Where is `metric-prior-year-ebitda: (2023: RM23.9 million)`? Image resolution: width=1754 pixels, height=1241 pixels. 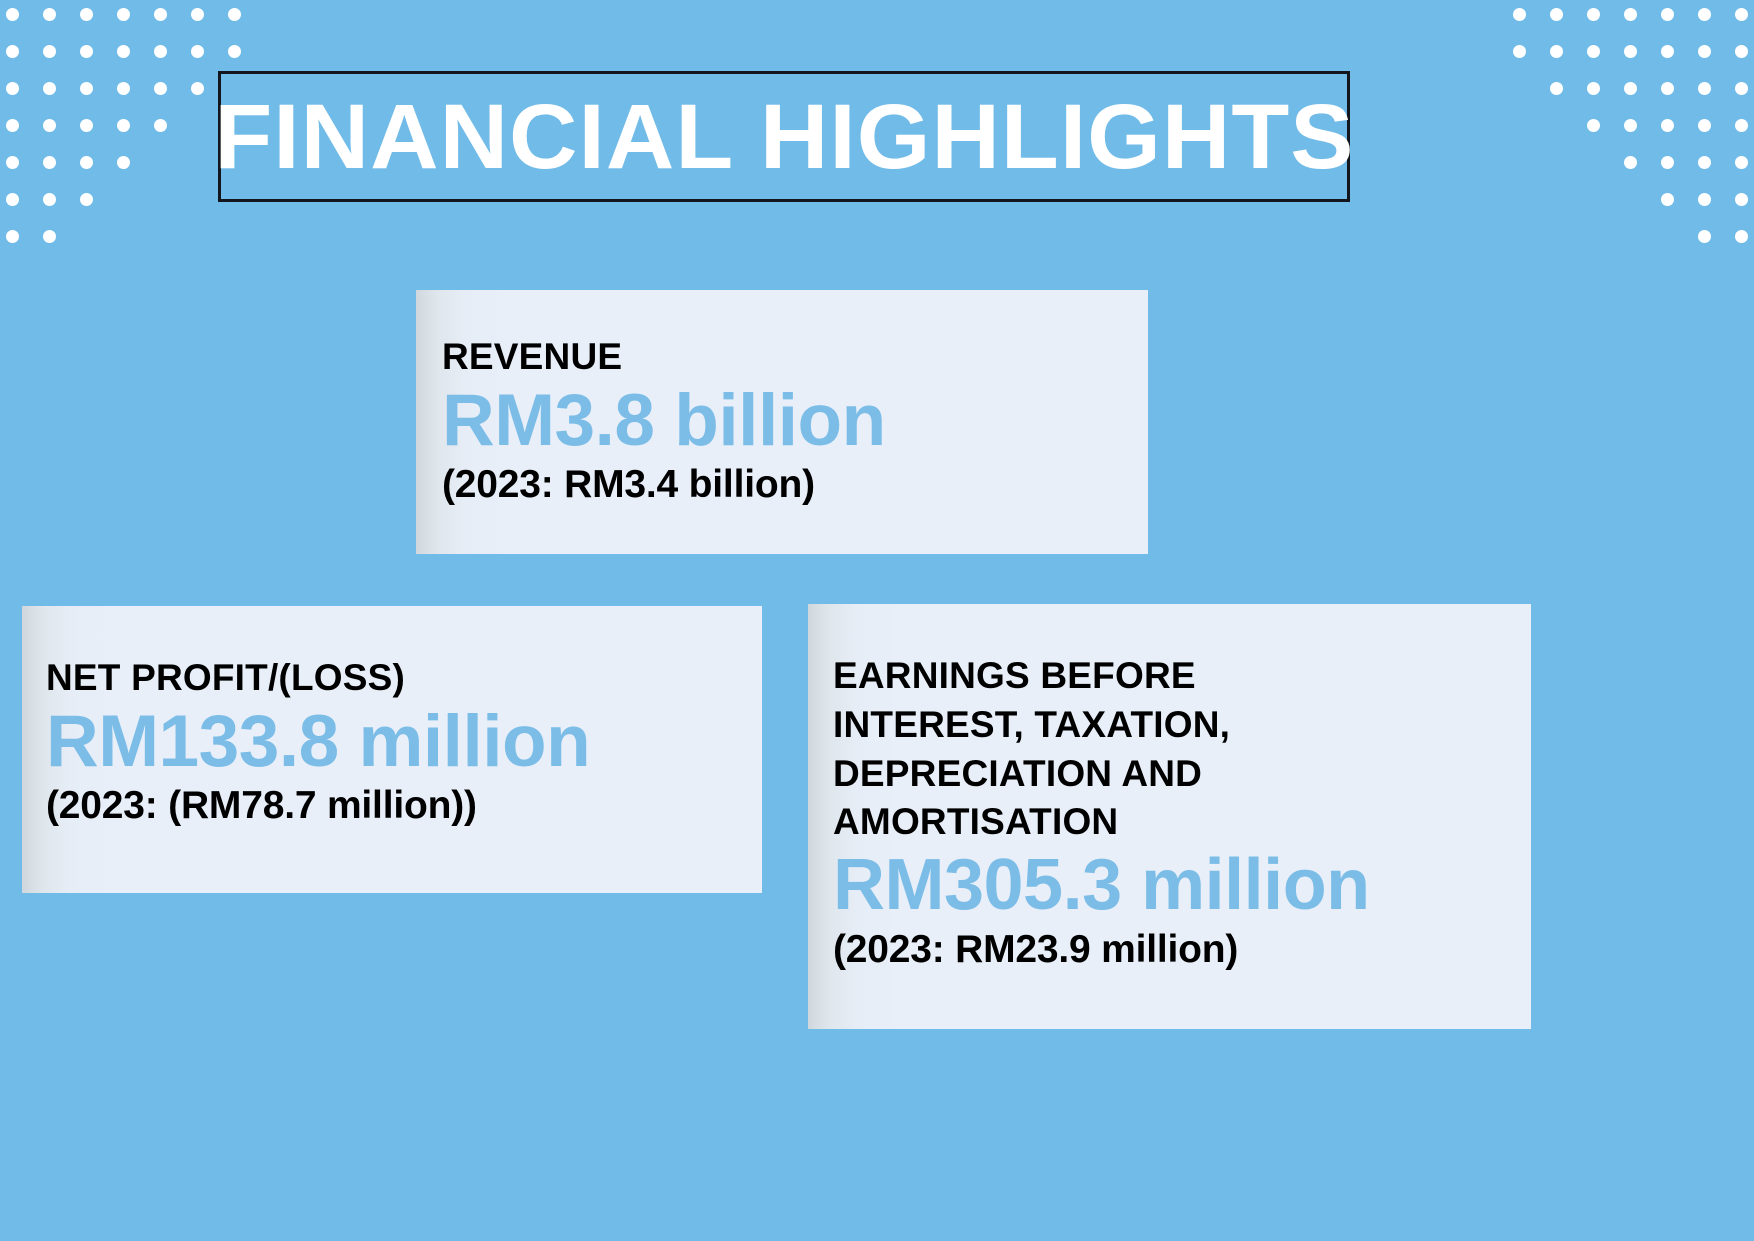
metric-prior-year-ebitda: (2023: RM23.9 million) is located at coordinates (1036, 949).